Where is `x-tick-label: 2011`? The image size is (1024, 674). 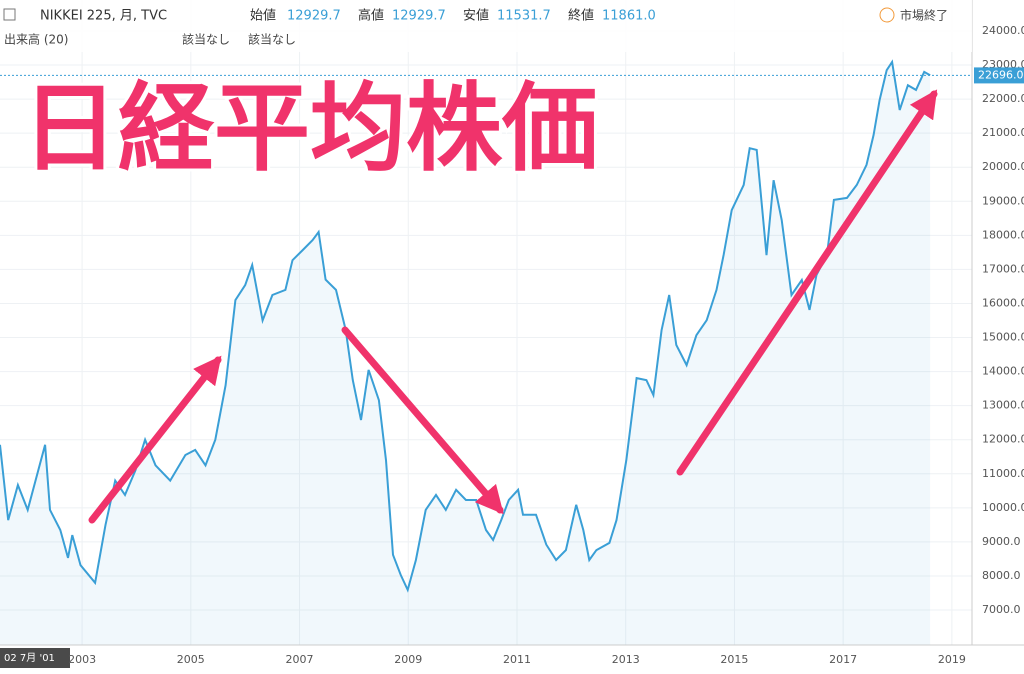
x-tick-label: 2011 is located at coordinates (517, 659).